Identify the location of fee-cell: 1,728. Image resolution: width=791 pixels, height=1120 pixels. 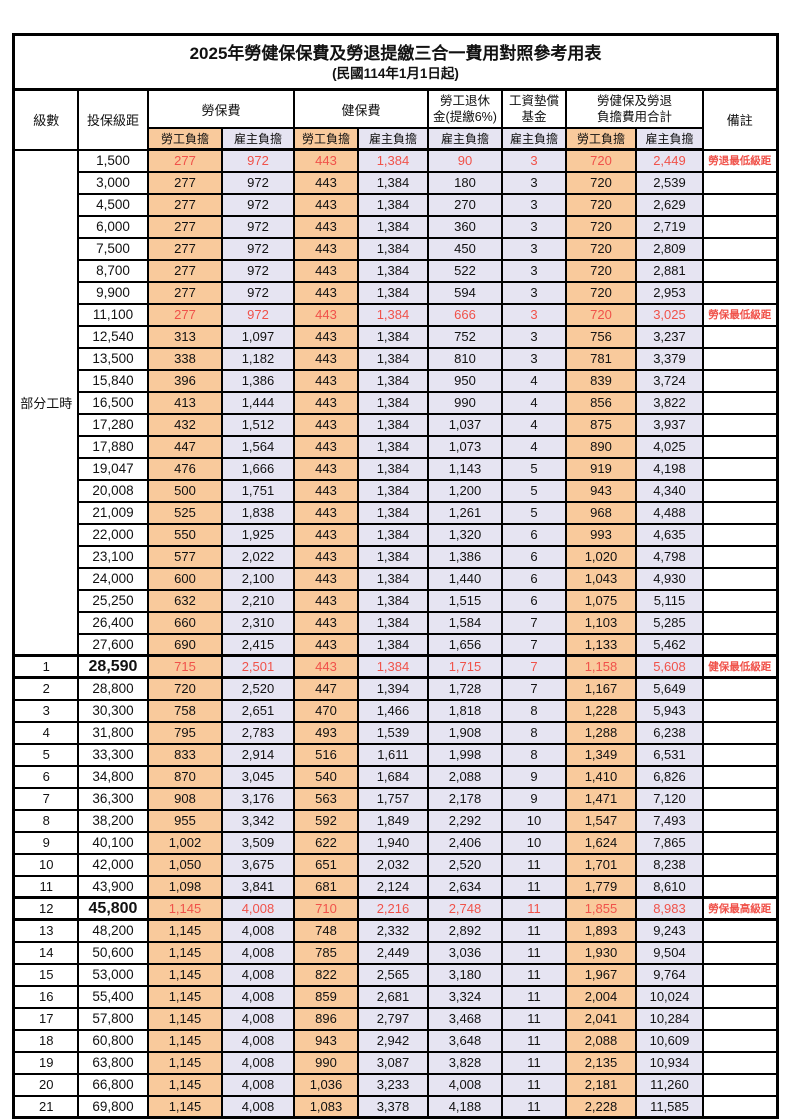
(464, 688).